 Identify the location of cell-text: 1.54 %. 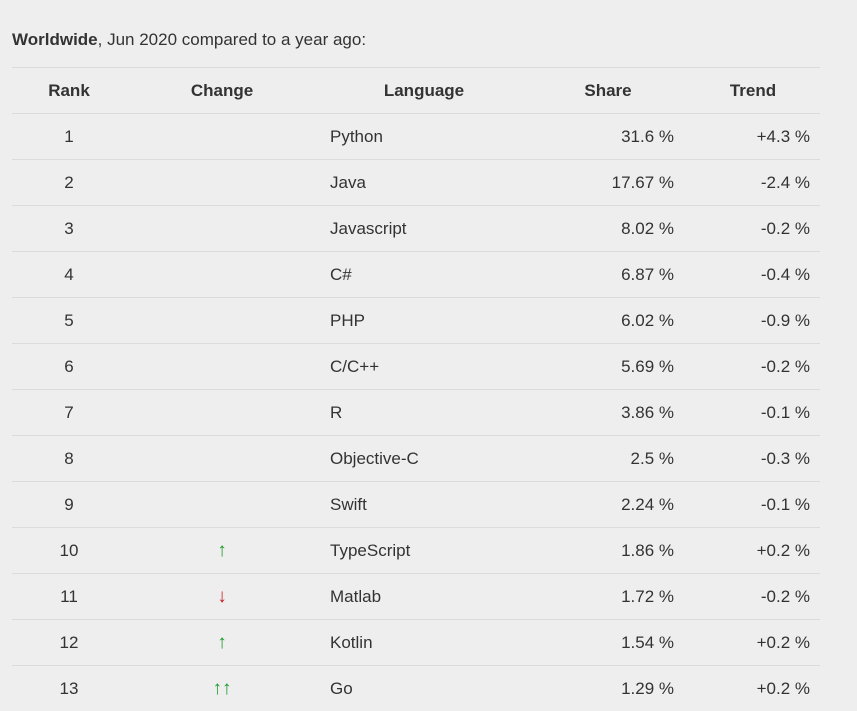
(647, 642).